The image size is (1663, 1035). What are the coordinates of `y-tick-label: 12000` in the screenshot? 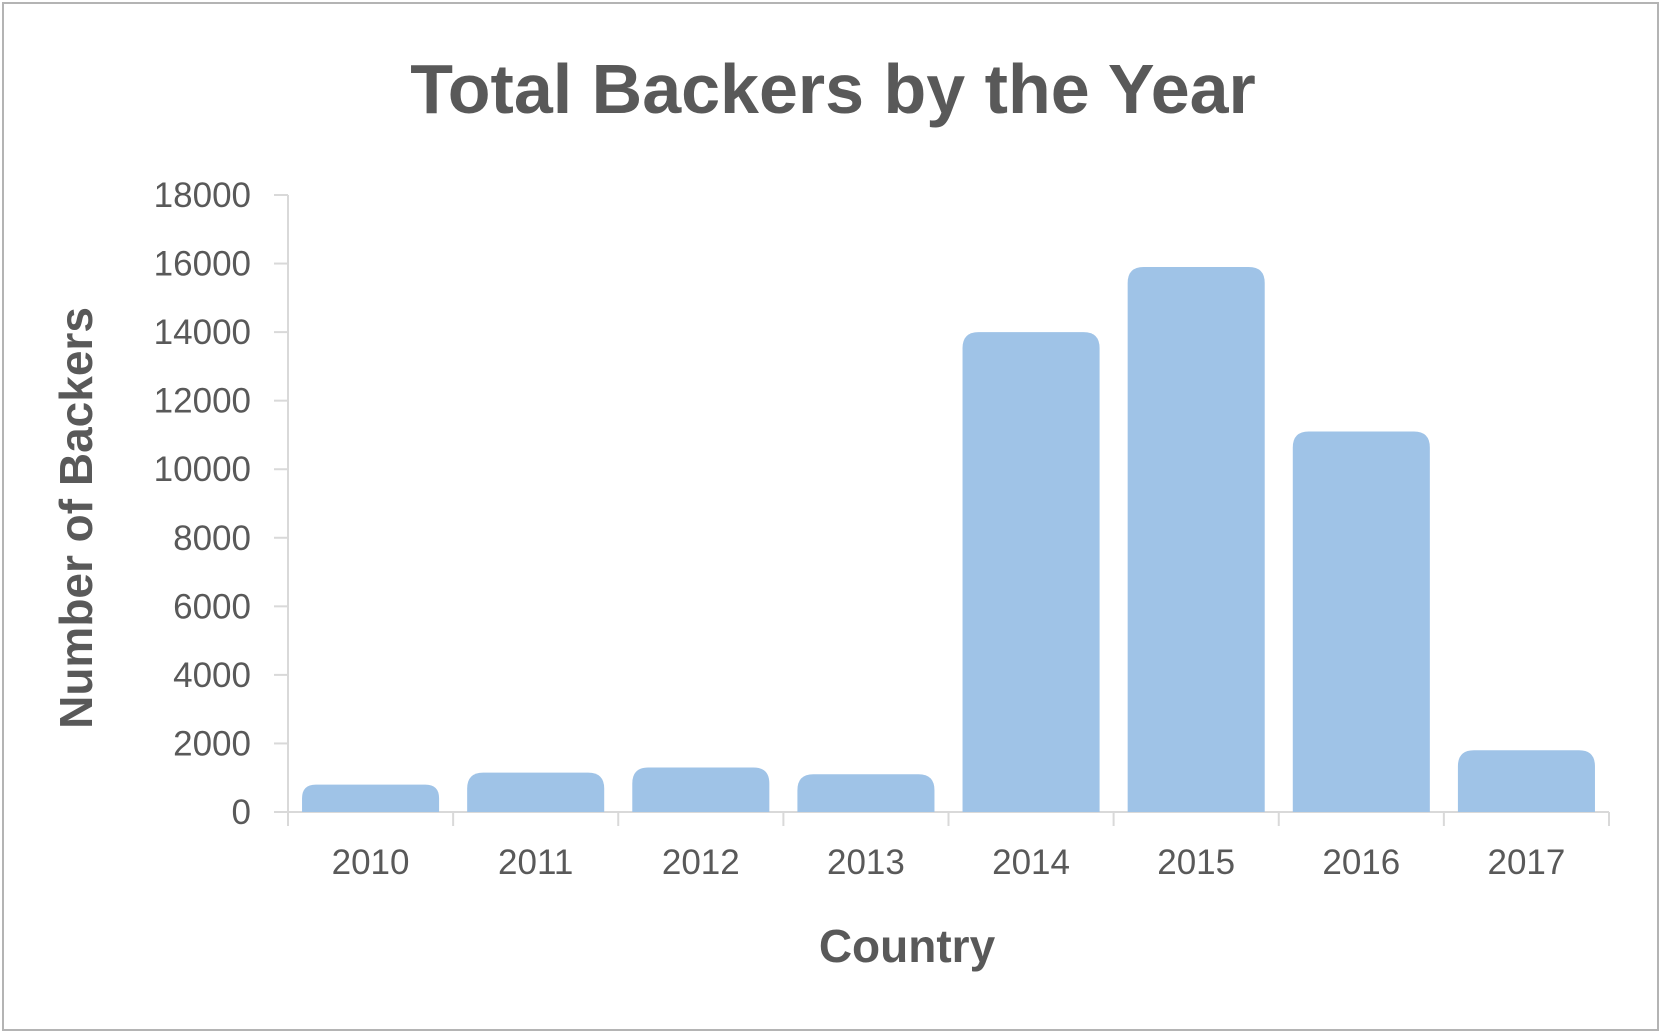 It's located at (202, 401).